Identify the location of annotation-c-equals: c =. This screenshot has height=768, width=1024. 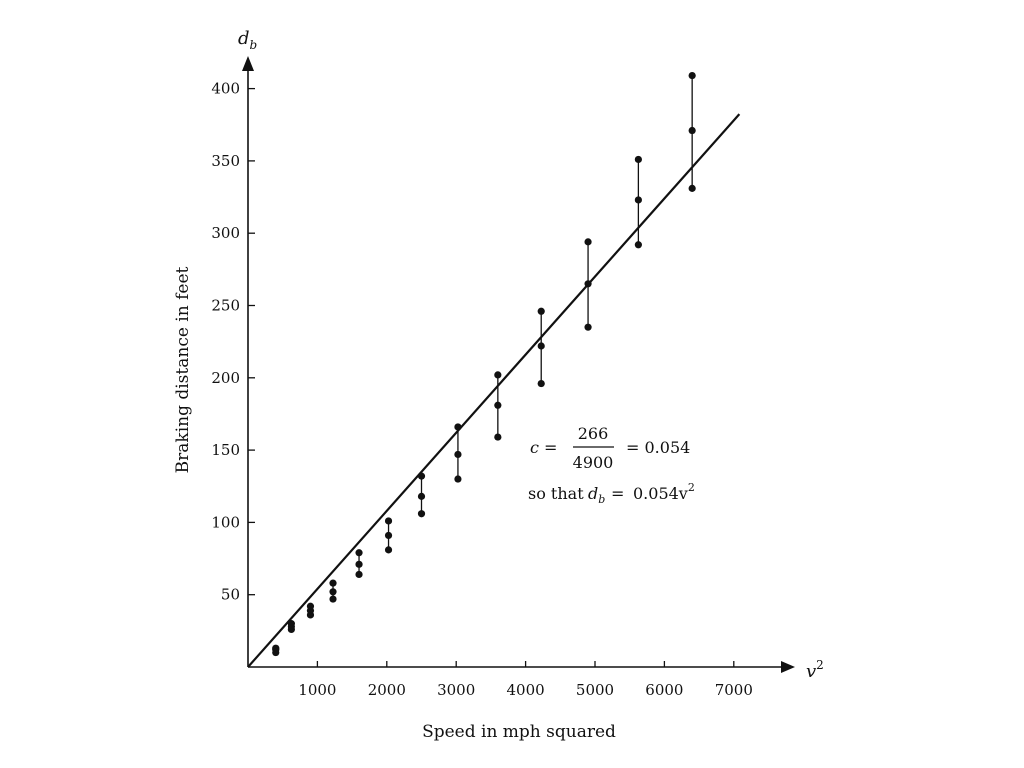
(543, 447).